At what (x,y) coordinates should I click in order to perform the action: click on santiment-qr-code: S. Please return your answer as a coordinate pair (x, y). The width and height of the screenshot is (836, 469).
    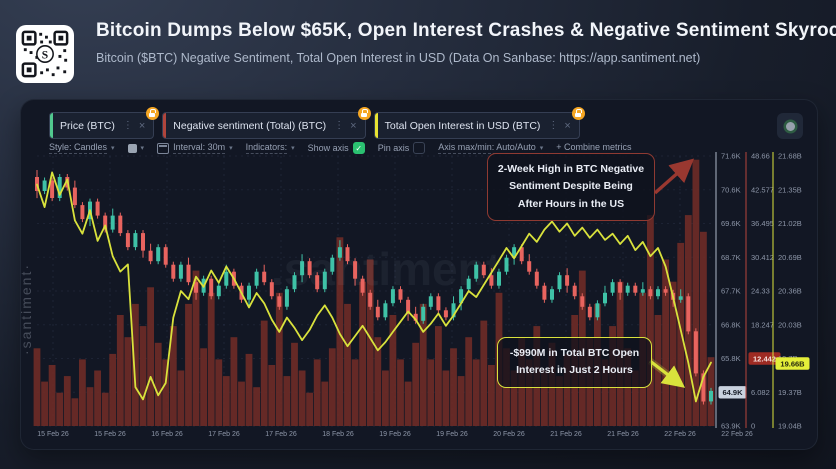
    Looking at the image, I should click on (45, 54).